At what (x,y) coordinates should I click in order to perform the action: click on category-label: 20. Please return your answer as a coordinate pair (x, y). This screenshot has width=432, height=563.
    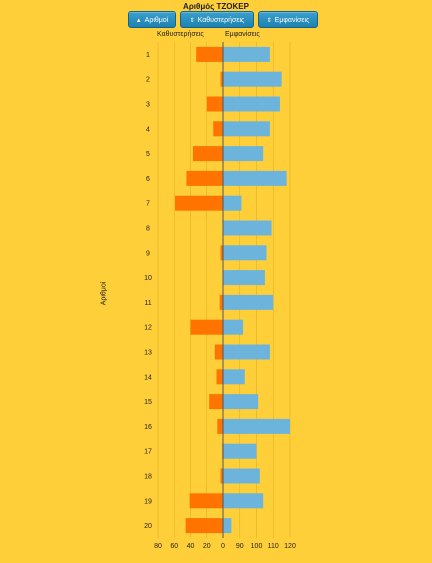
    Looking at the image, I should click on (148, 526).